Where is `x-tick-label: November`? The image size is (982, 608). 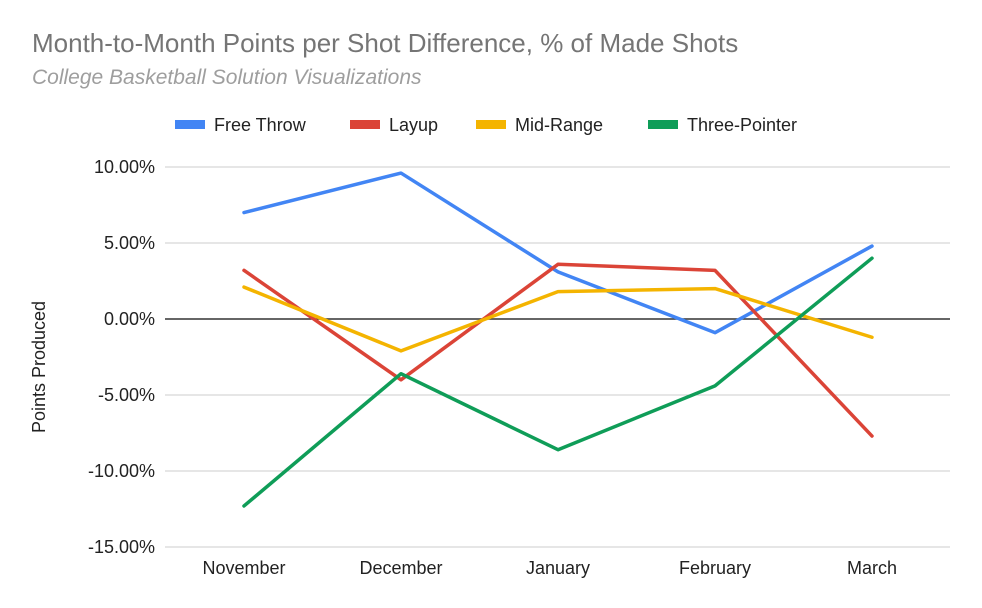 x-tick-label: November is located at coordinates (243, 568).